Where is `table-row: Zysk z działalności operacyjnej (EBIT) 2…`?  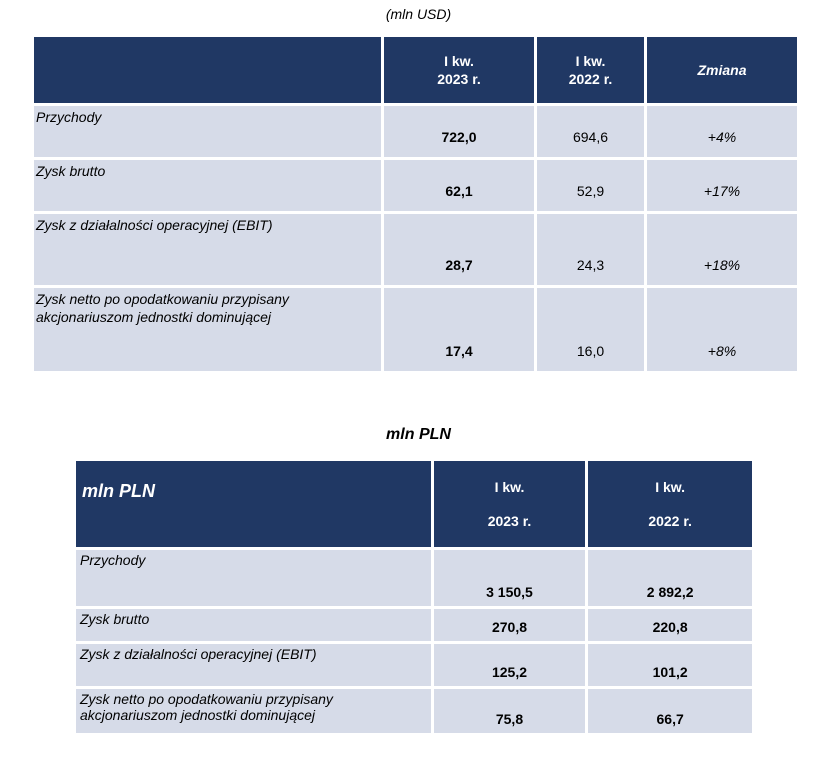 table-row: Zysk z działalności operacyjnej (EBIT) 2… is located at coordinates (415, 249).